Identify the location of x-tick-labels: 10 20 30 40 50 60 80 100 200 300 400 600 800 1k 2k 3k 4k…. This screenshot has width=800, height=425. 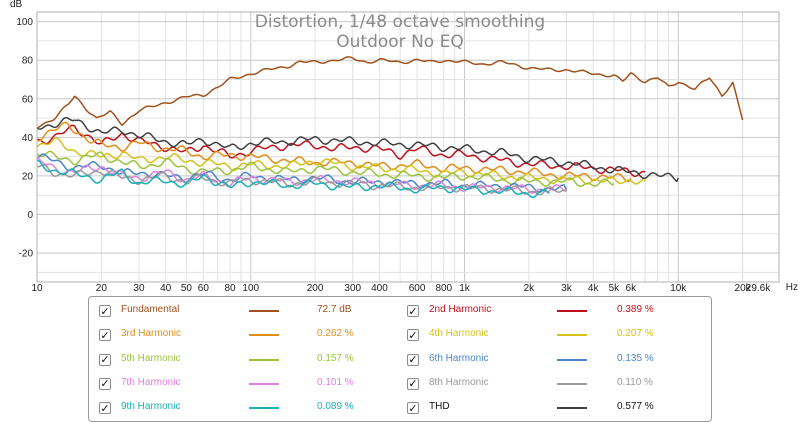
(401, 288).